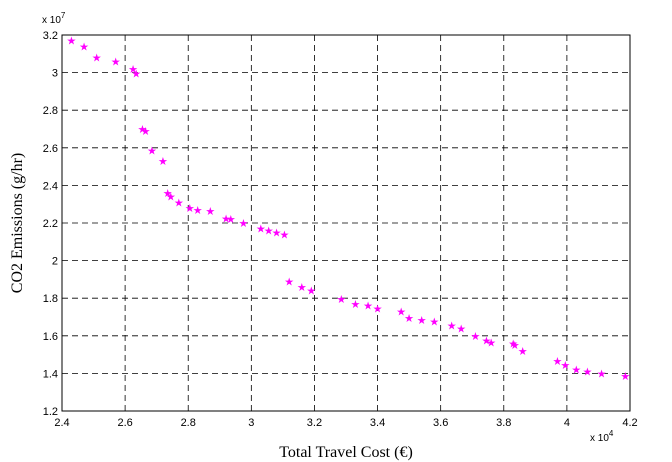 This screenshot has width=672, height=462. What do you see at coordinates (55, 74) in the screenshot?
I see `y-tick-label: 3` at bounding box center [55, 74].